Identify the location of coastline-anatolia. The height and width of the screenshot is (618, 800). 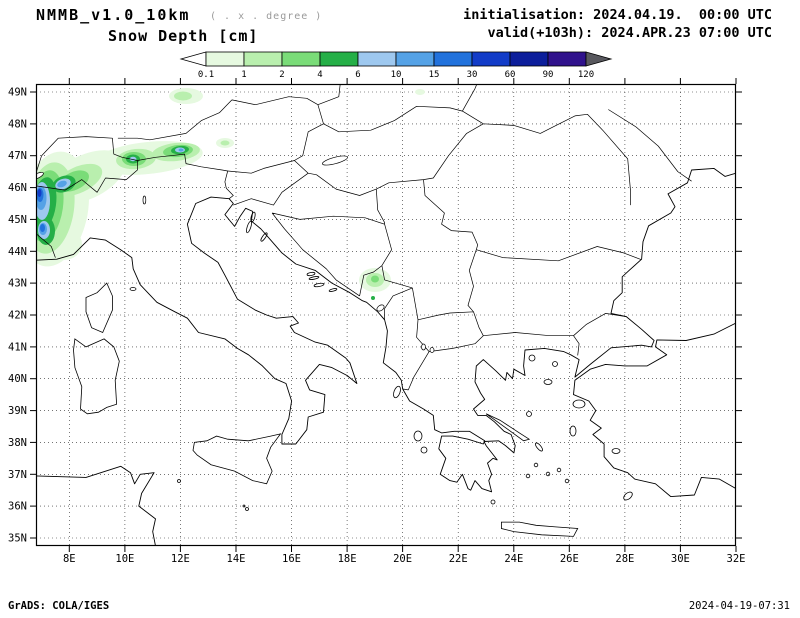
(654, 410).